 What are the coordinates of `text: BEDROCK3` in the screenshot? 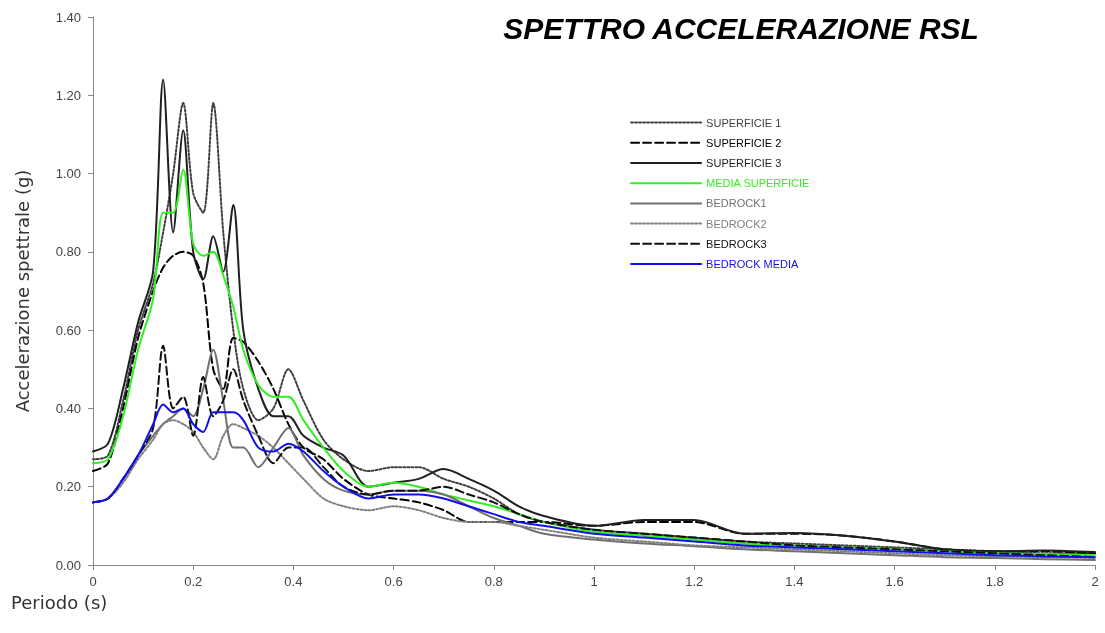 It's located at (736, 243).